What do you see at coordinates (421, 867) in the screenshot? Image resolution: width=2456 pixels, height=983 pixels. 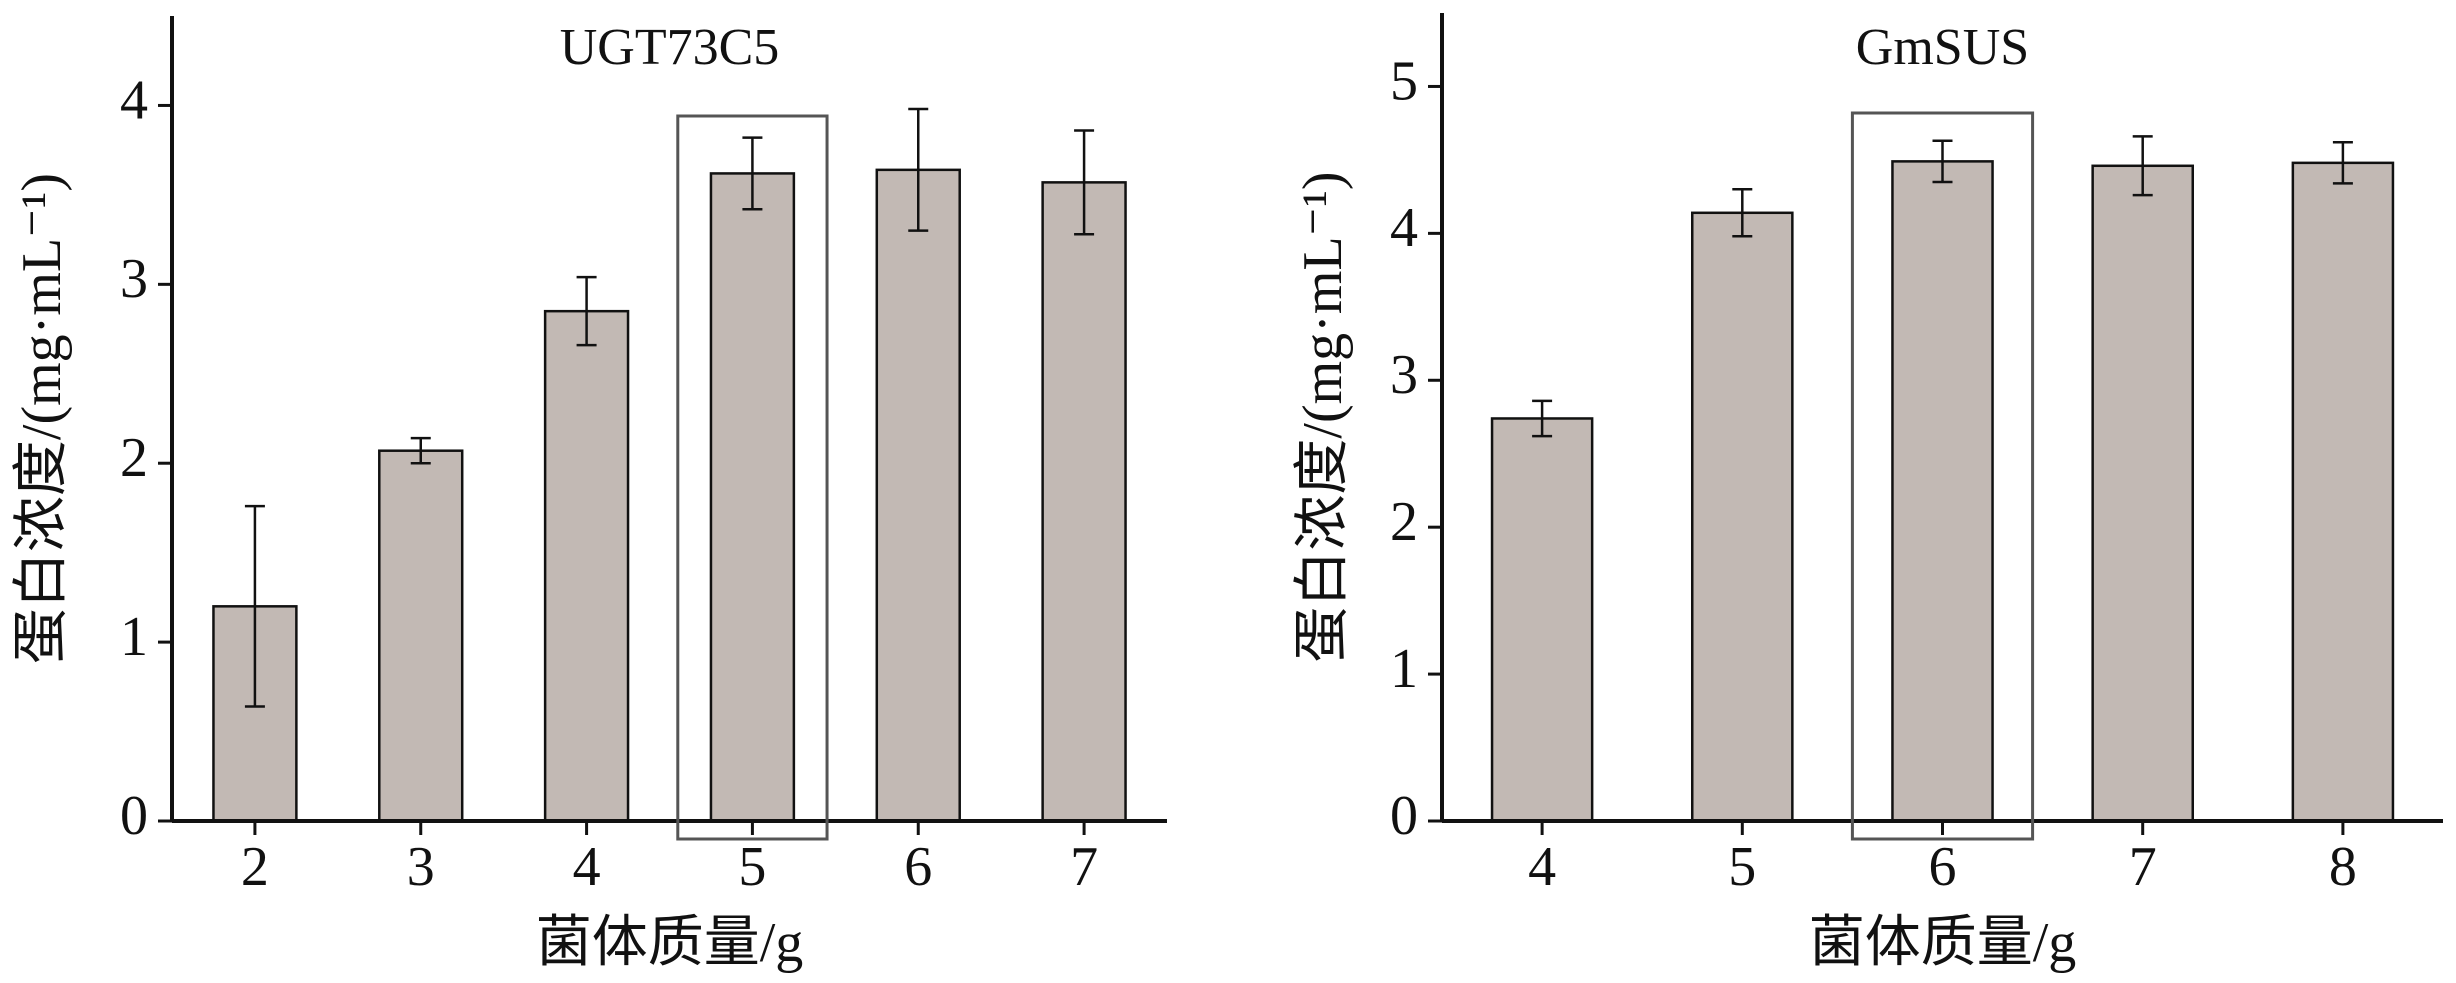 I see `x-tick-label: 3` at bounding box center [421, 867].